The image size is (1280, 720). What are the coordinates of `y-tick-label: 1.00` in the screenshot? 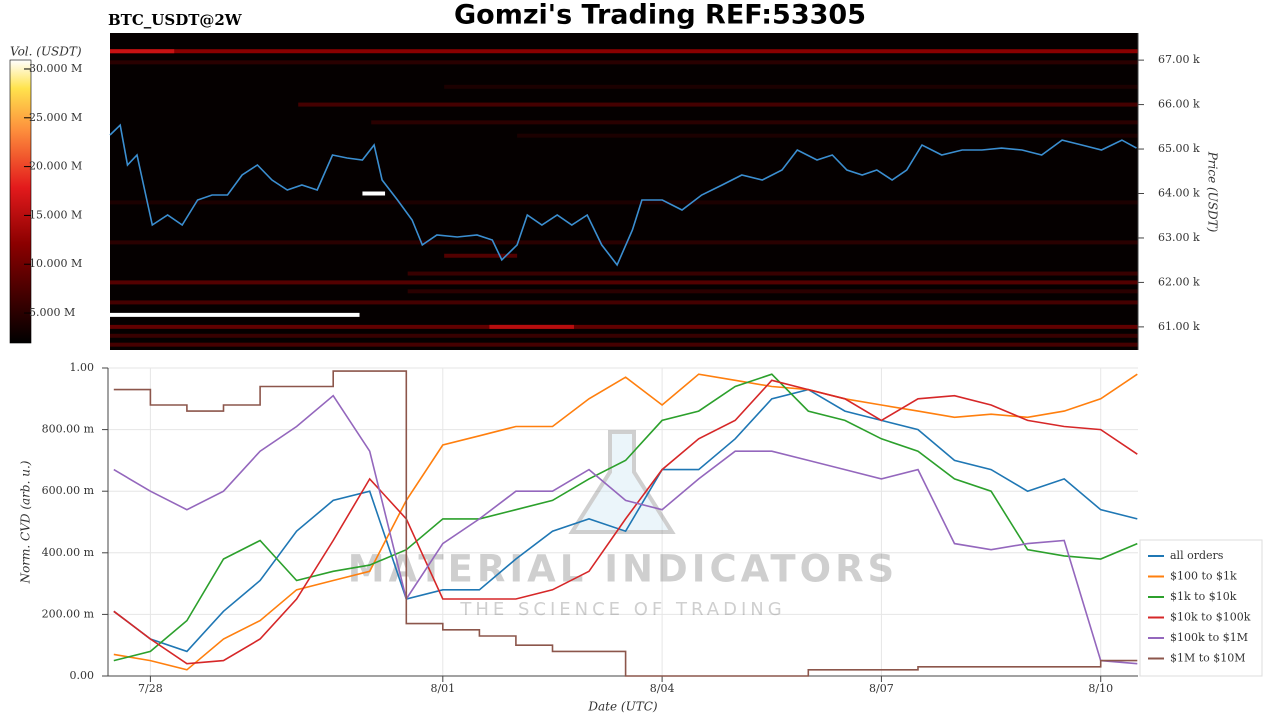 It's located at (82, 367).